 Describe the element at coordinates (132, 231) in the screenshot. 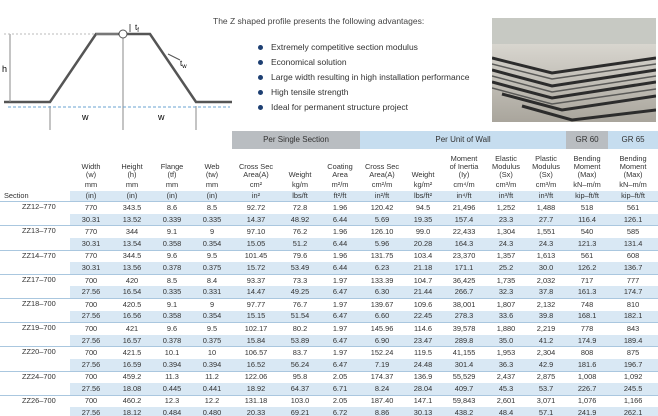

I see `cell: 344` at that location.